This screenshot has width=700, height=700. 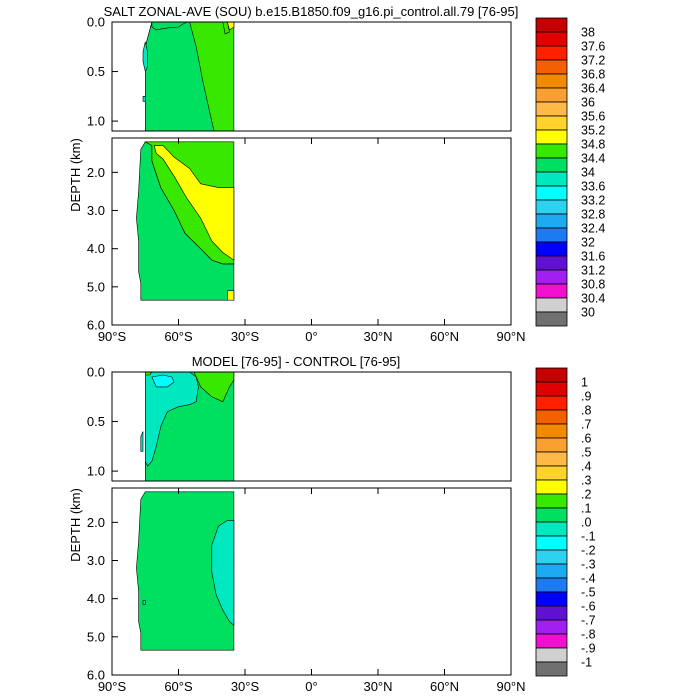 What do you see at coordinates (593, 75) in the screenshot?
I see `colorbar-label: 36.8` at bounding box center [593, 75].